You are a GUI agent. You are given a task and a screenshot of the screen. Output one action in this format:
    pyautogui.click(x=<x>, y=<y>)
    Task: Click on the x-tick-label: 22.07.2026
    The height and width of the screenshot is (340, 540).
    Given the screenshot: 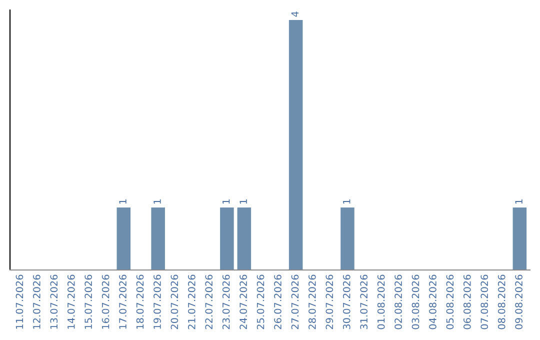 What is the action you would take?
    pyautogui.click(x=209, y=302)
    